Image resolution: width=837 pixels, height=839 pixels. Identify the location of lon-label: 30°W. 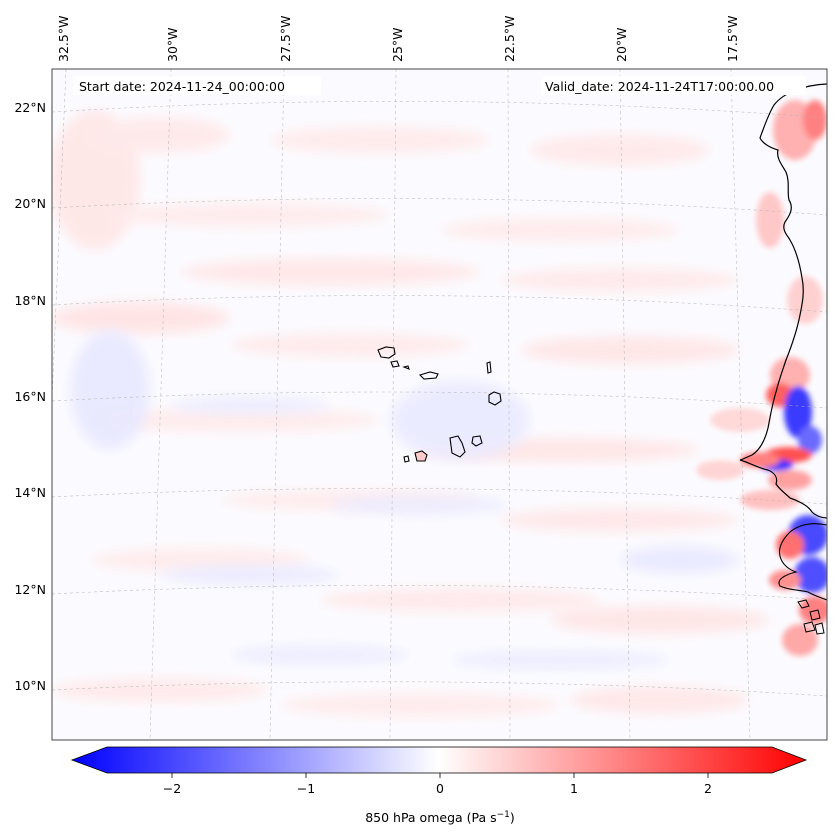
(172, 44).